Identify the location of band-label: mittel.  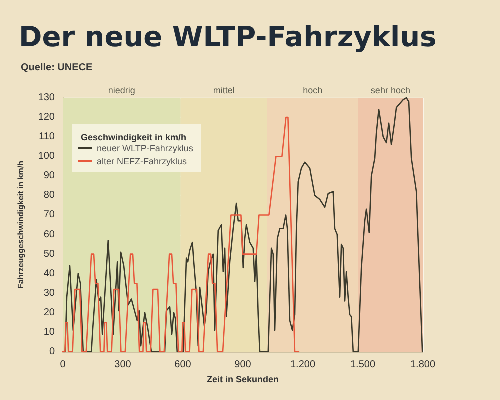
(224, 91).